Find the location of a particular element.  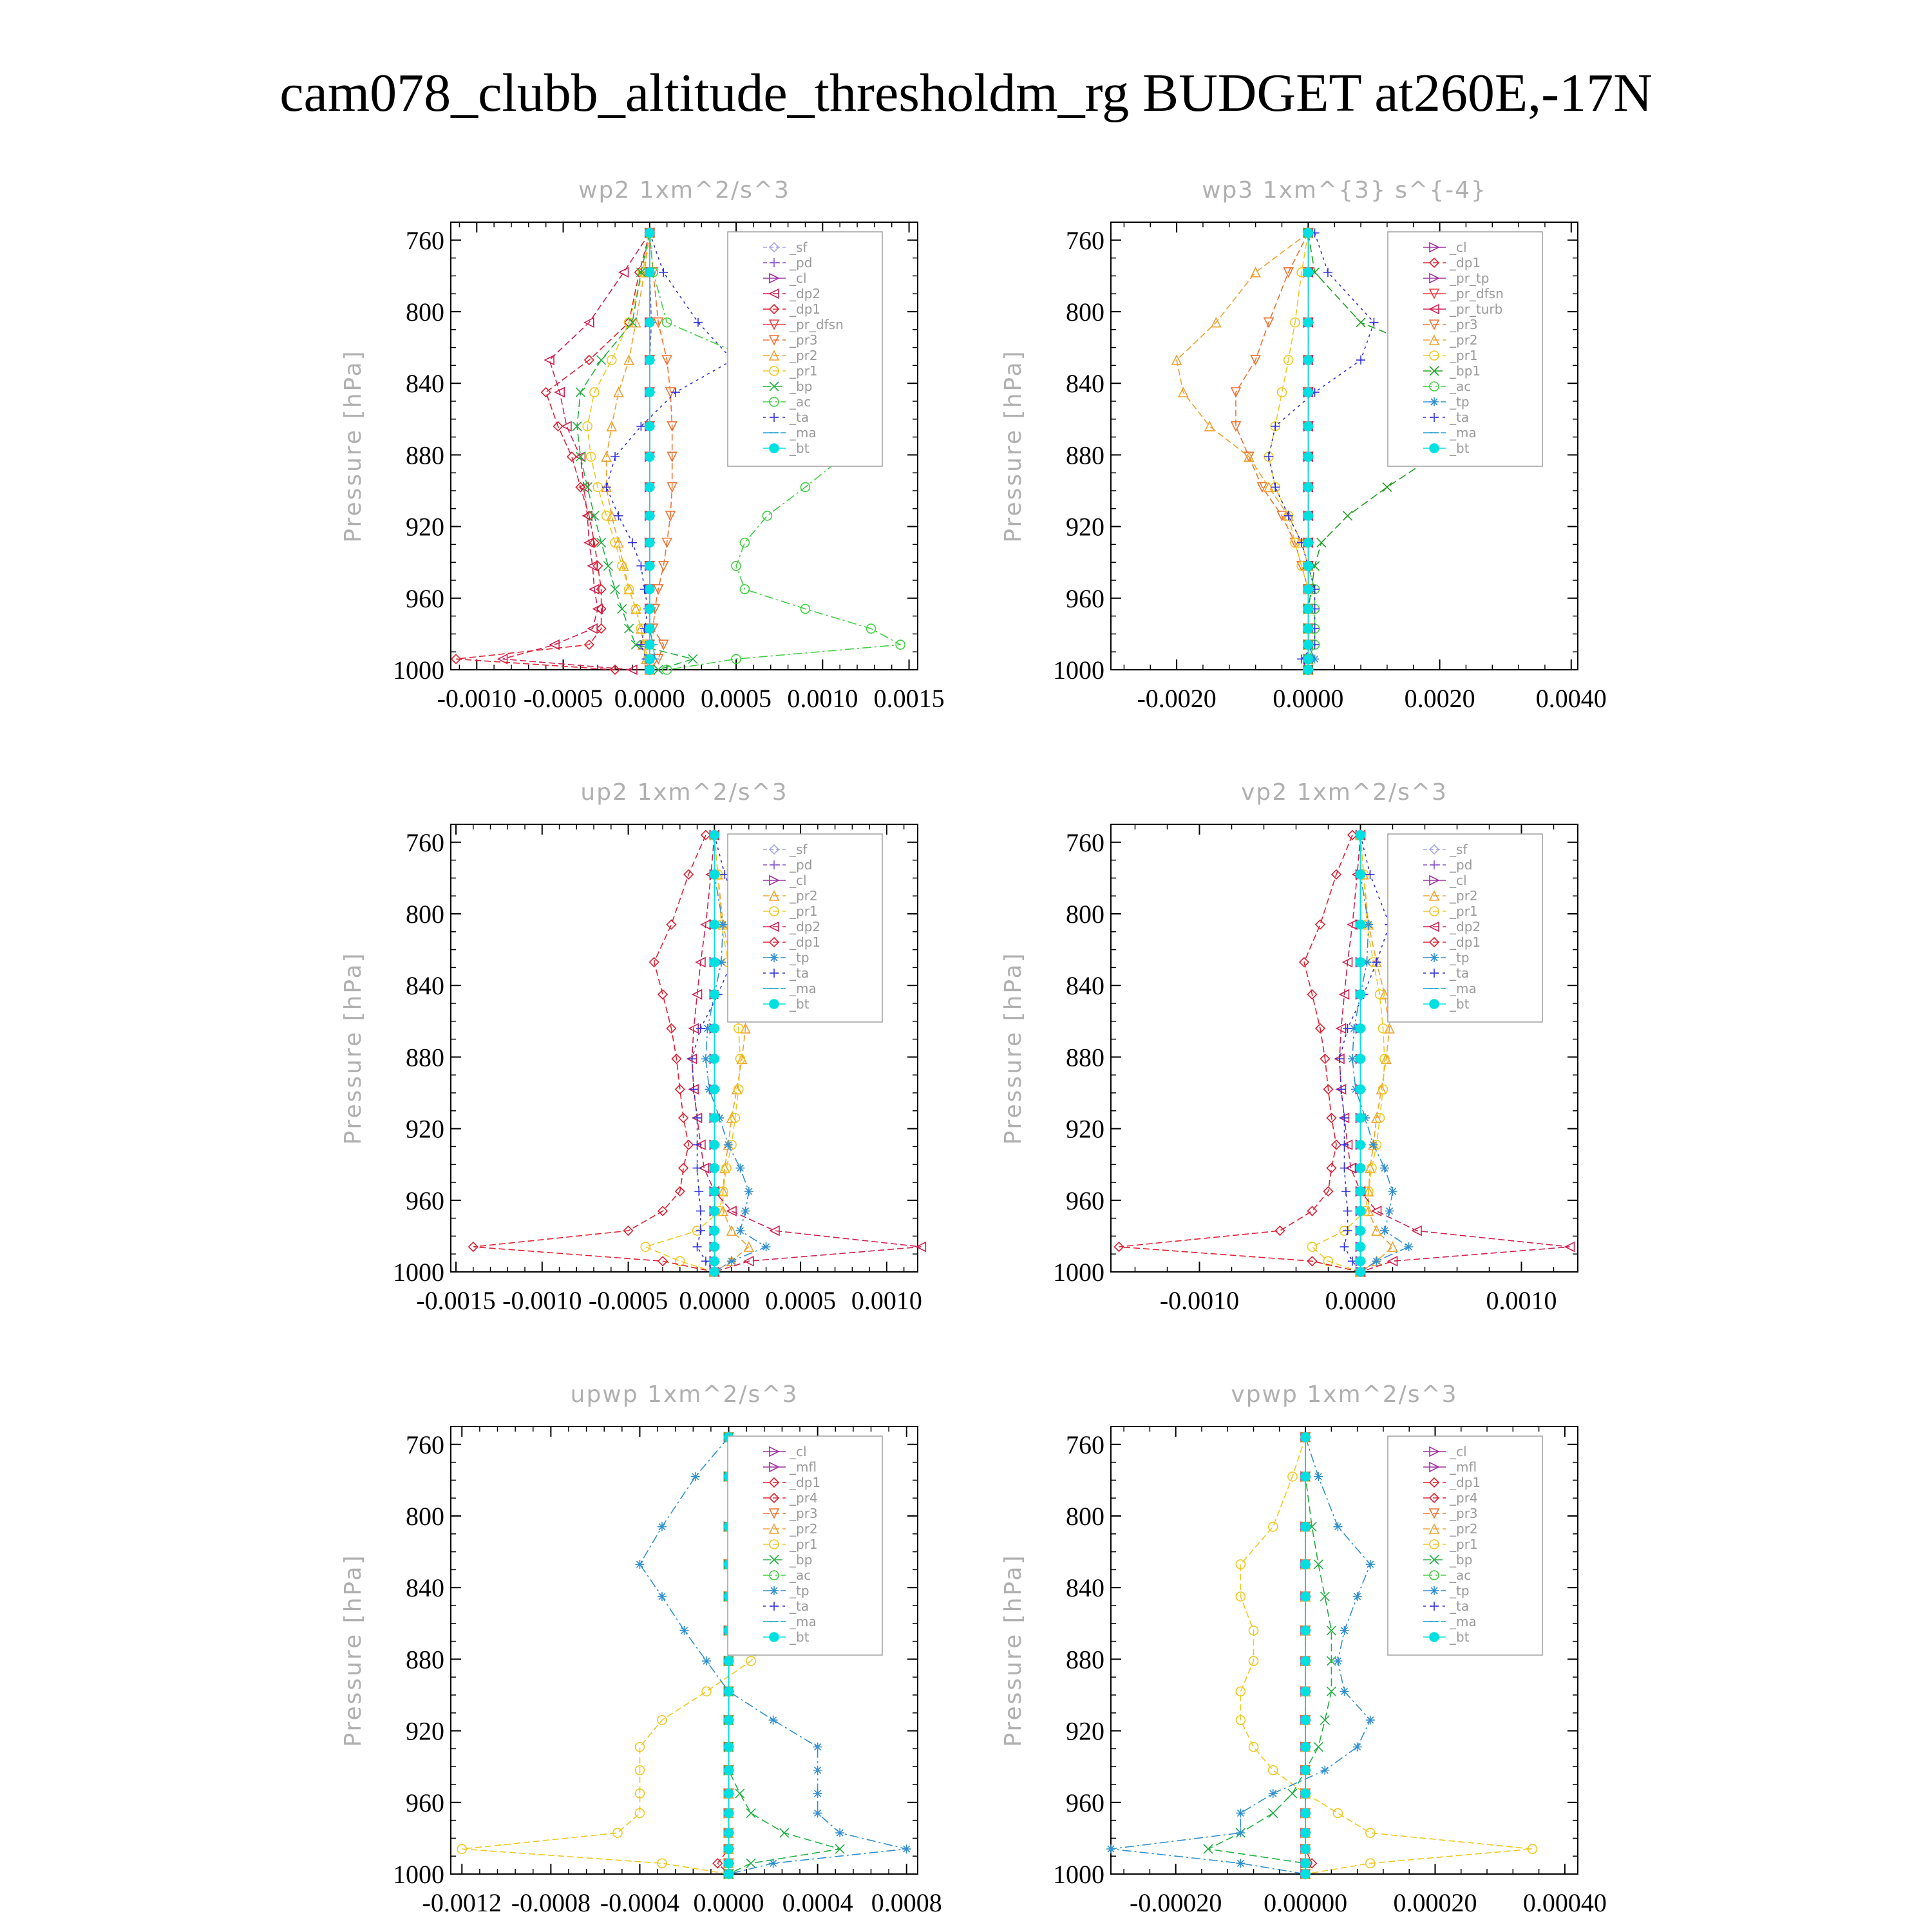

x-tick-label: 0.00000 is located at coordinates (1305, 1902).